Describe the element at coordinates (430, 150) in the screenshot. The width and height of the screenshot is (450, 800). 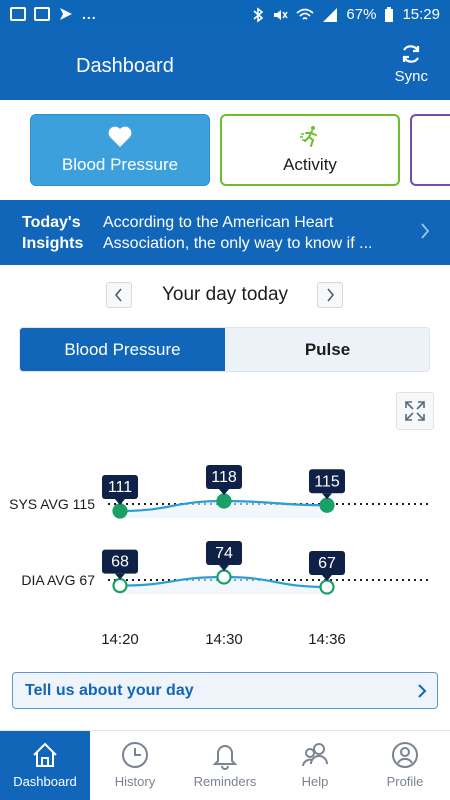
I see `category-next` at that location.